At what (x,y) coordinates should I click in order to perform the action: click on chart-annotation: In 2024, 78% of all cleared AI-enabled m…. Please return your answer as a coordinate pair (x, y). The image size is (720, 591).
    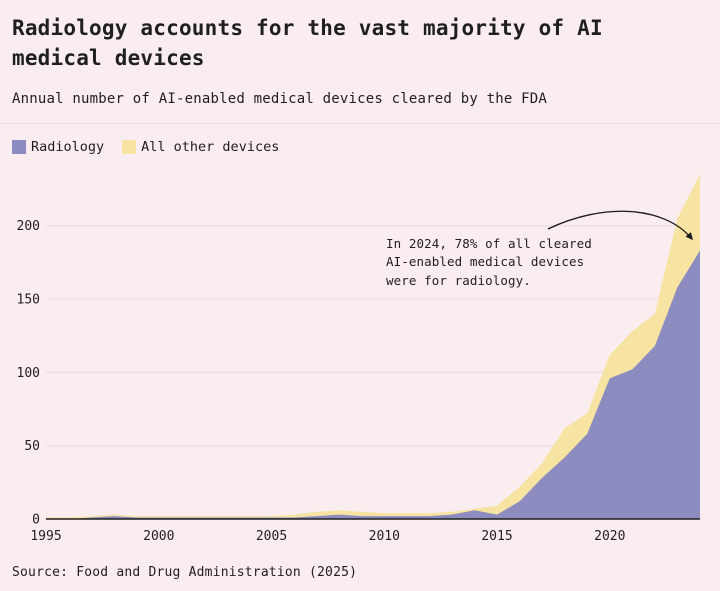
    Looking at the image, I should click on (489, 261).